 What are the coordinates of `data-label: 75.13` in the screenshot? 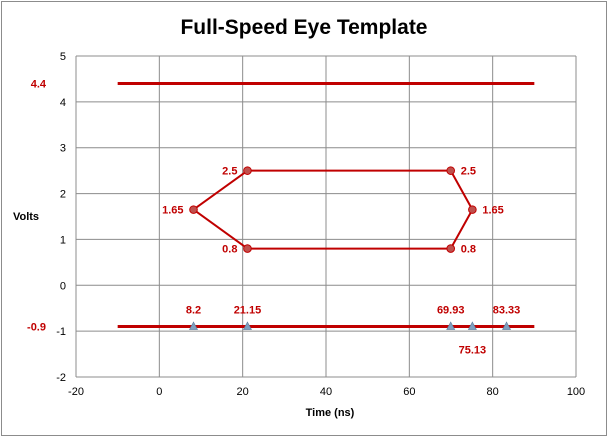 It's located at (473, 351).